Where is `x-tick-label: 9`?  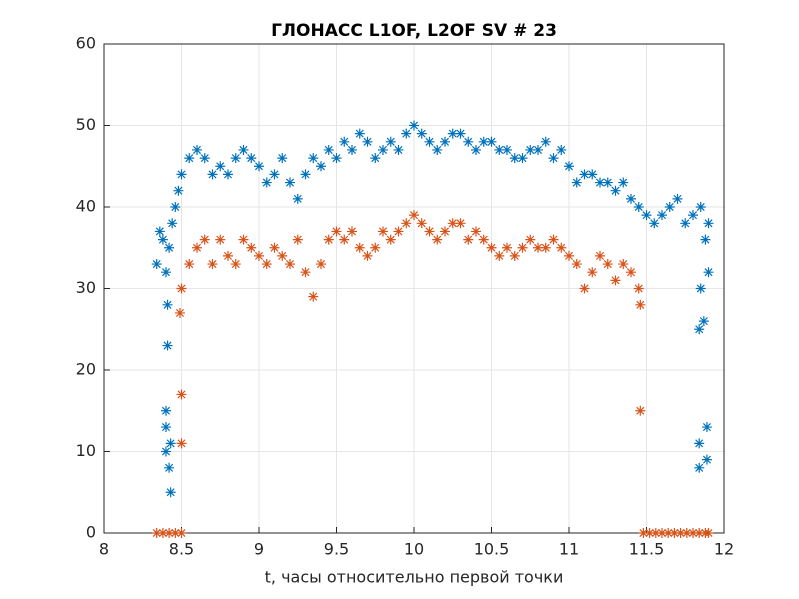
x-tick-label: 9 is located at coordinates (259, 549).